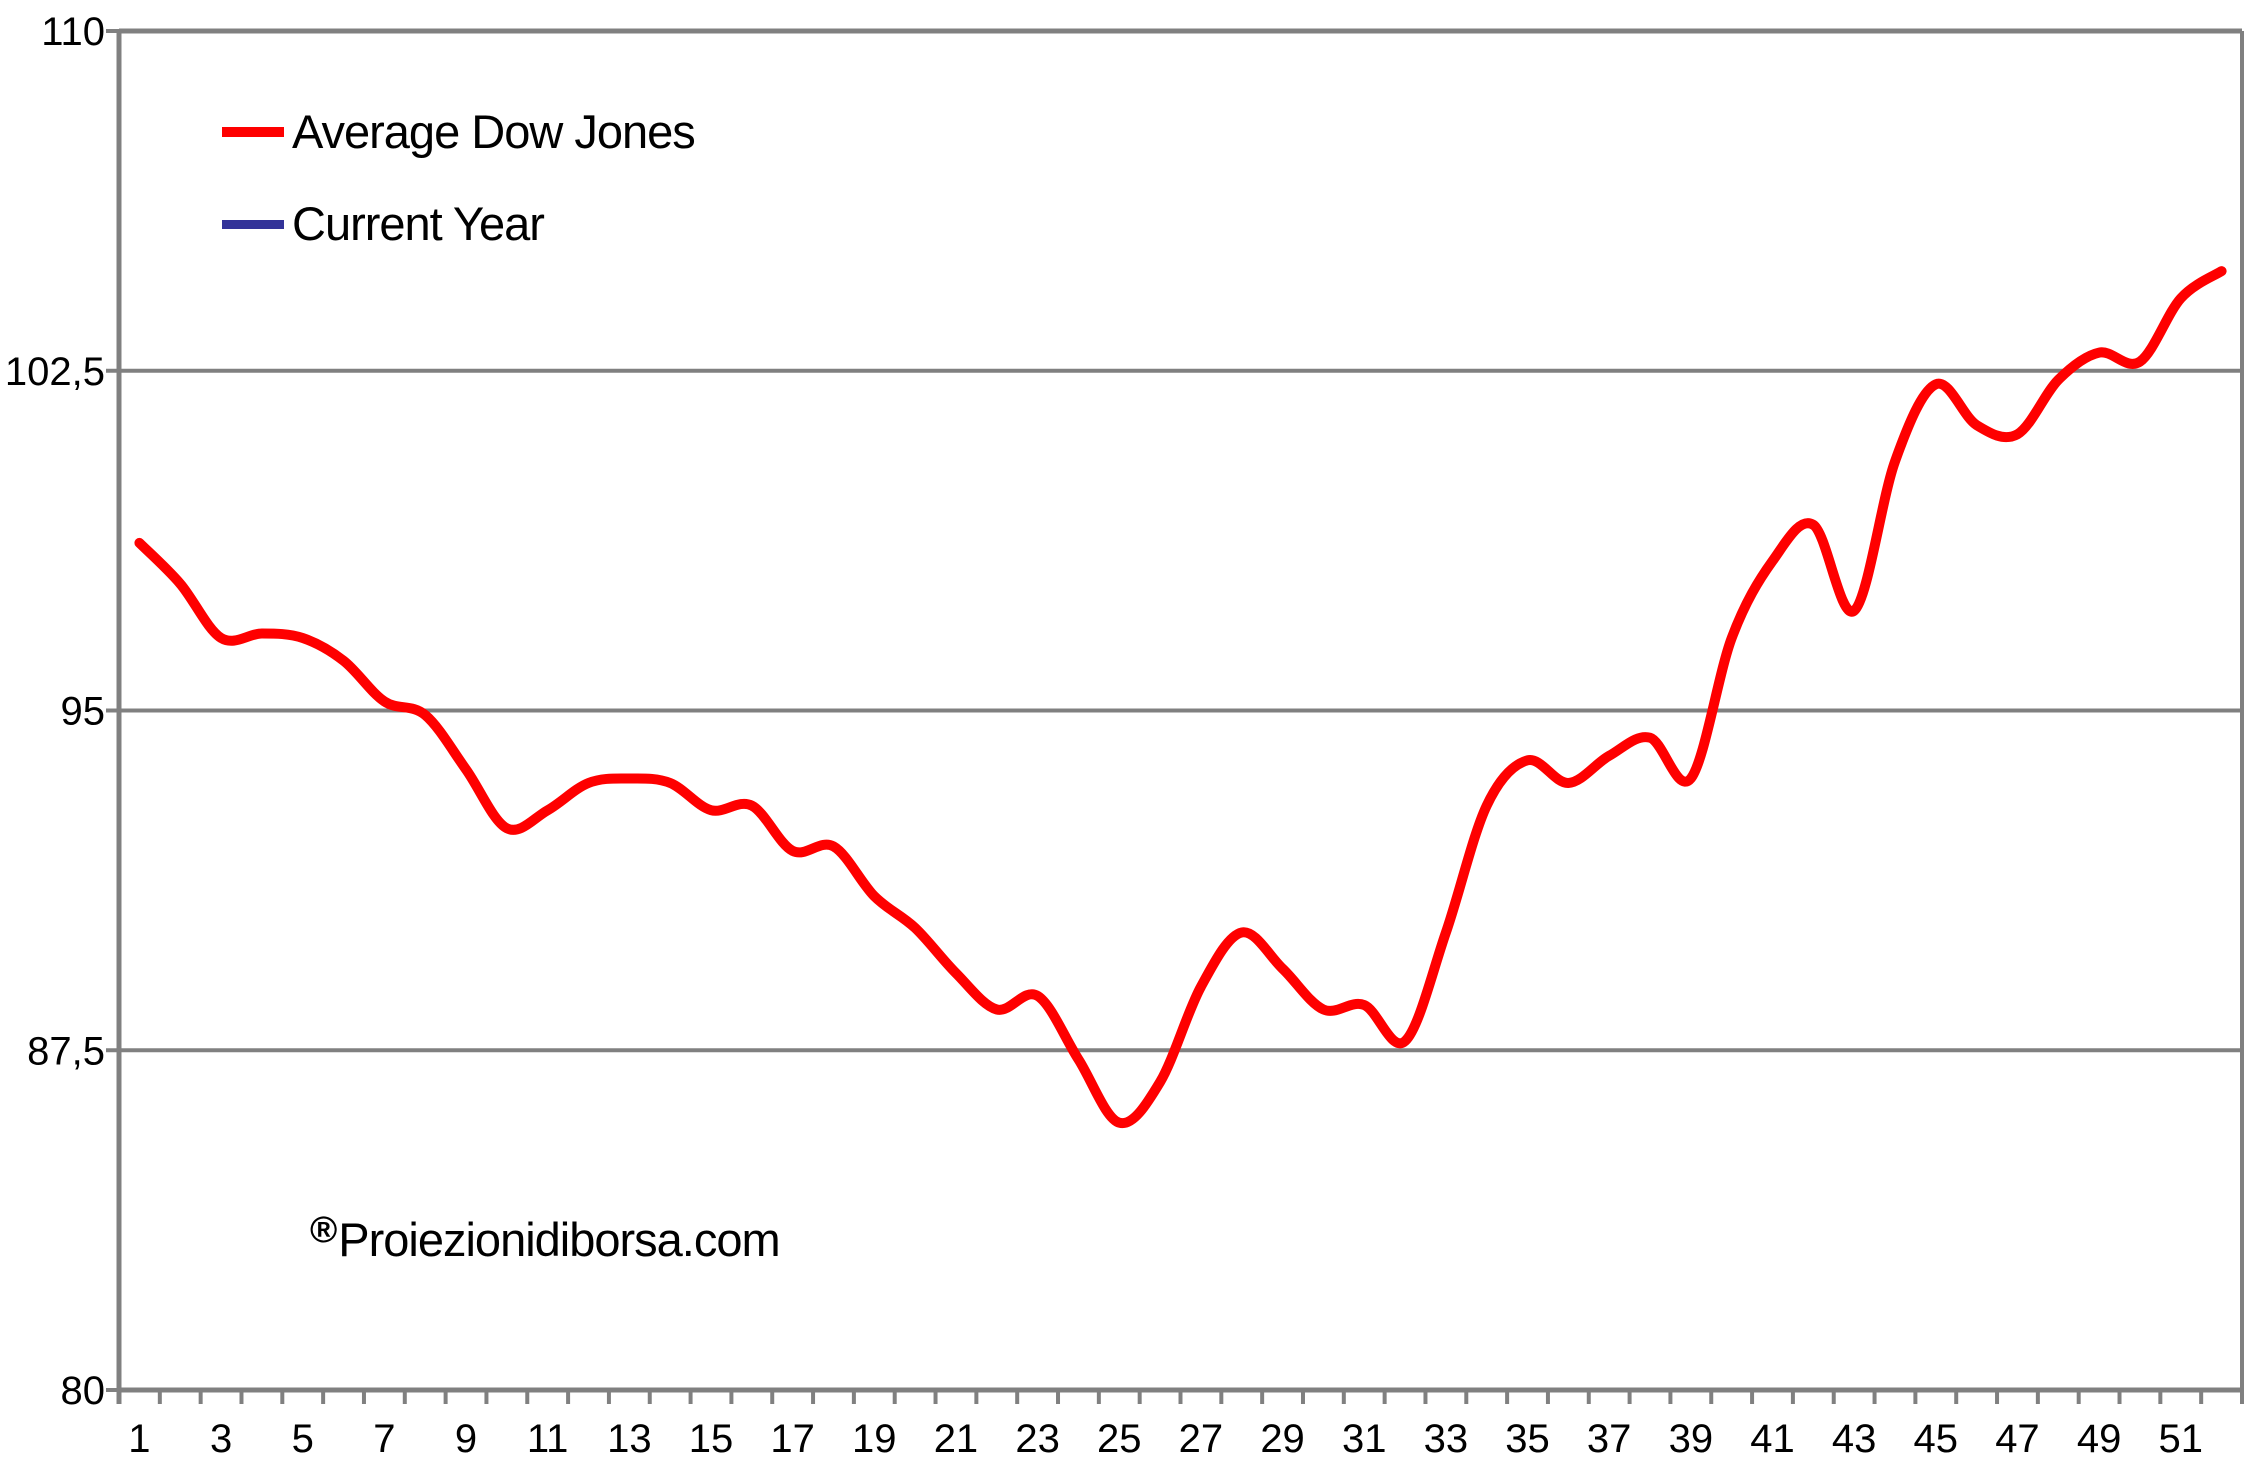 The width and height of the screenshot is (2252, 1462). I want to click on x-tick-label: 29, so click(1282, 1439).